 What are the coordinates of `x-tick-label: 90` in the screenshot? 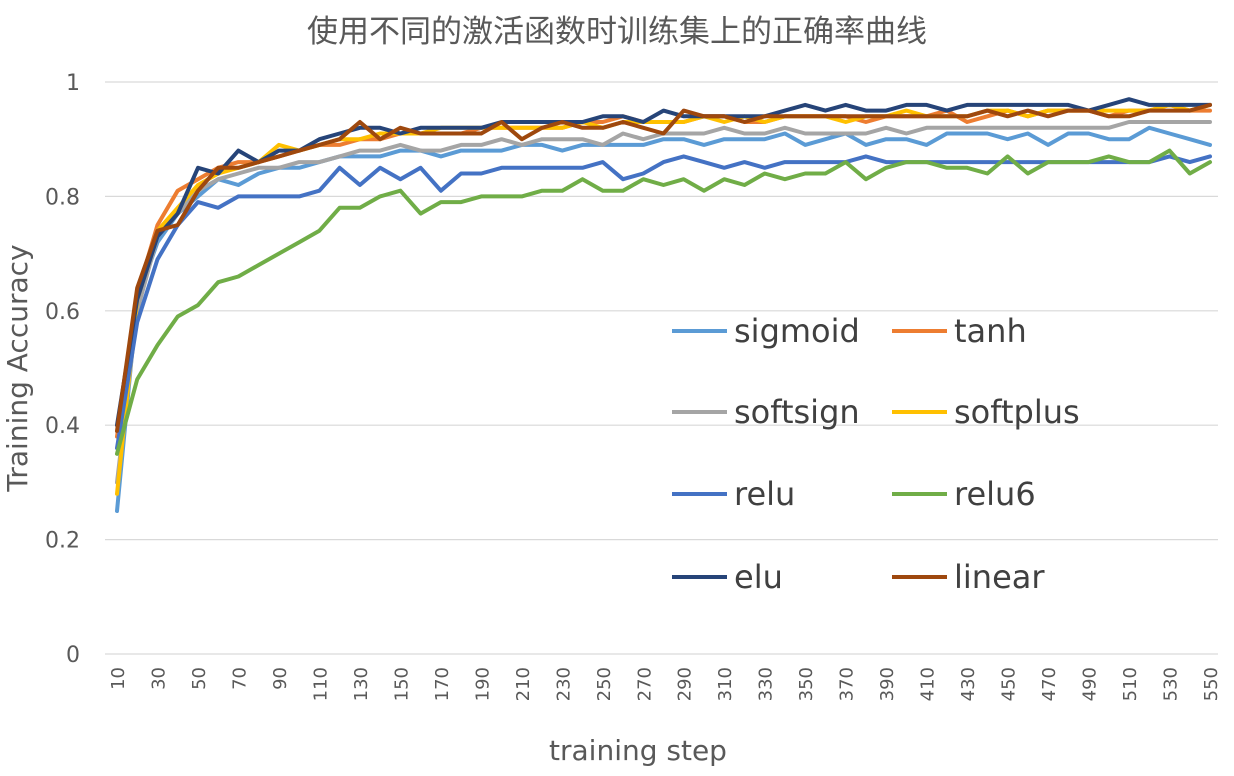 It's located at (280, 678).